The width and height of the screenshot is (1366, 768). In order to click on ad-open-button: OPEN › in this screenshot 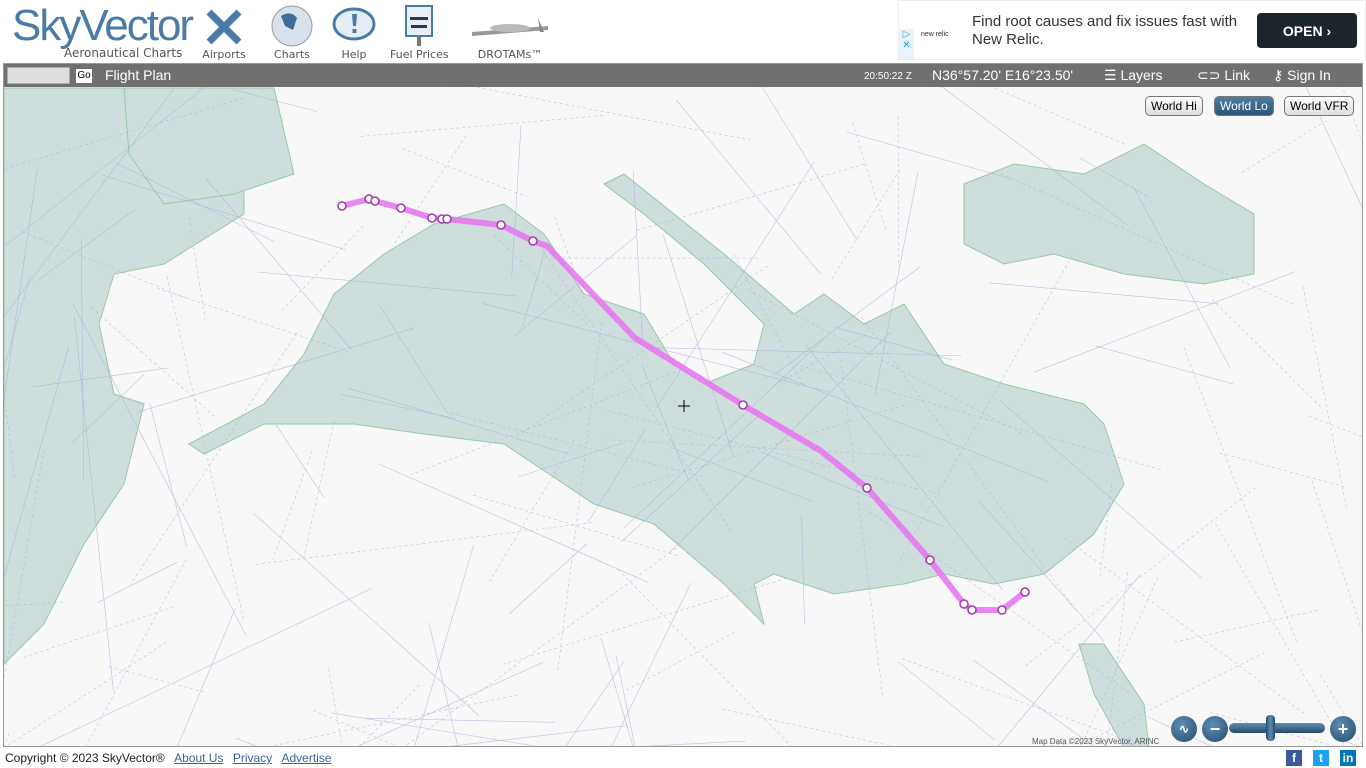, I will do `click(1307, 30)`.